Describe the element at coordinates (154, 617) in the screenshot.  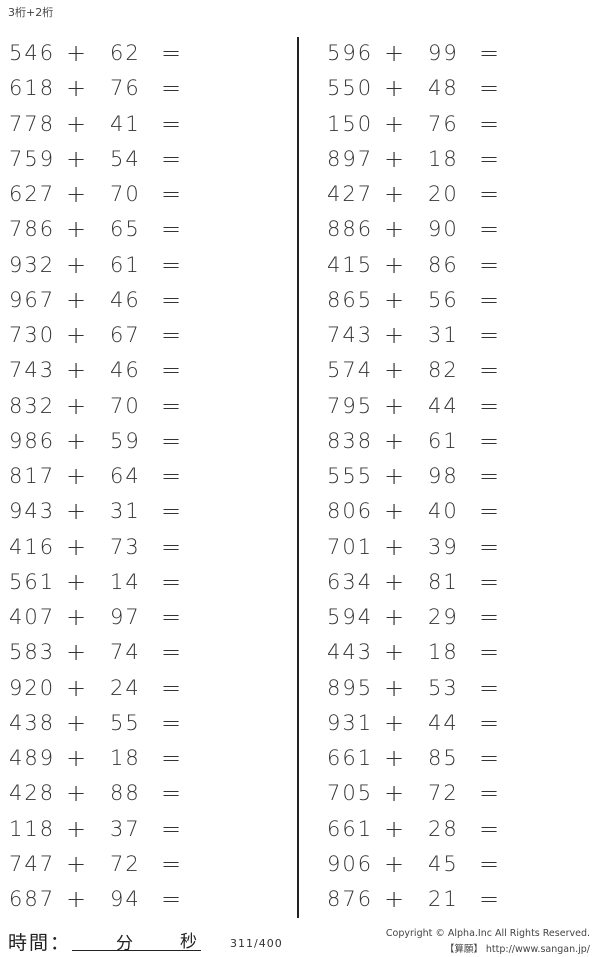
I see `problem-row: 407 +97 =` at that location.